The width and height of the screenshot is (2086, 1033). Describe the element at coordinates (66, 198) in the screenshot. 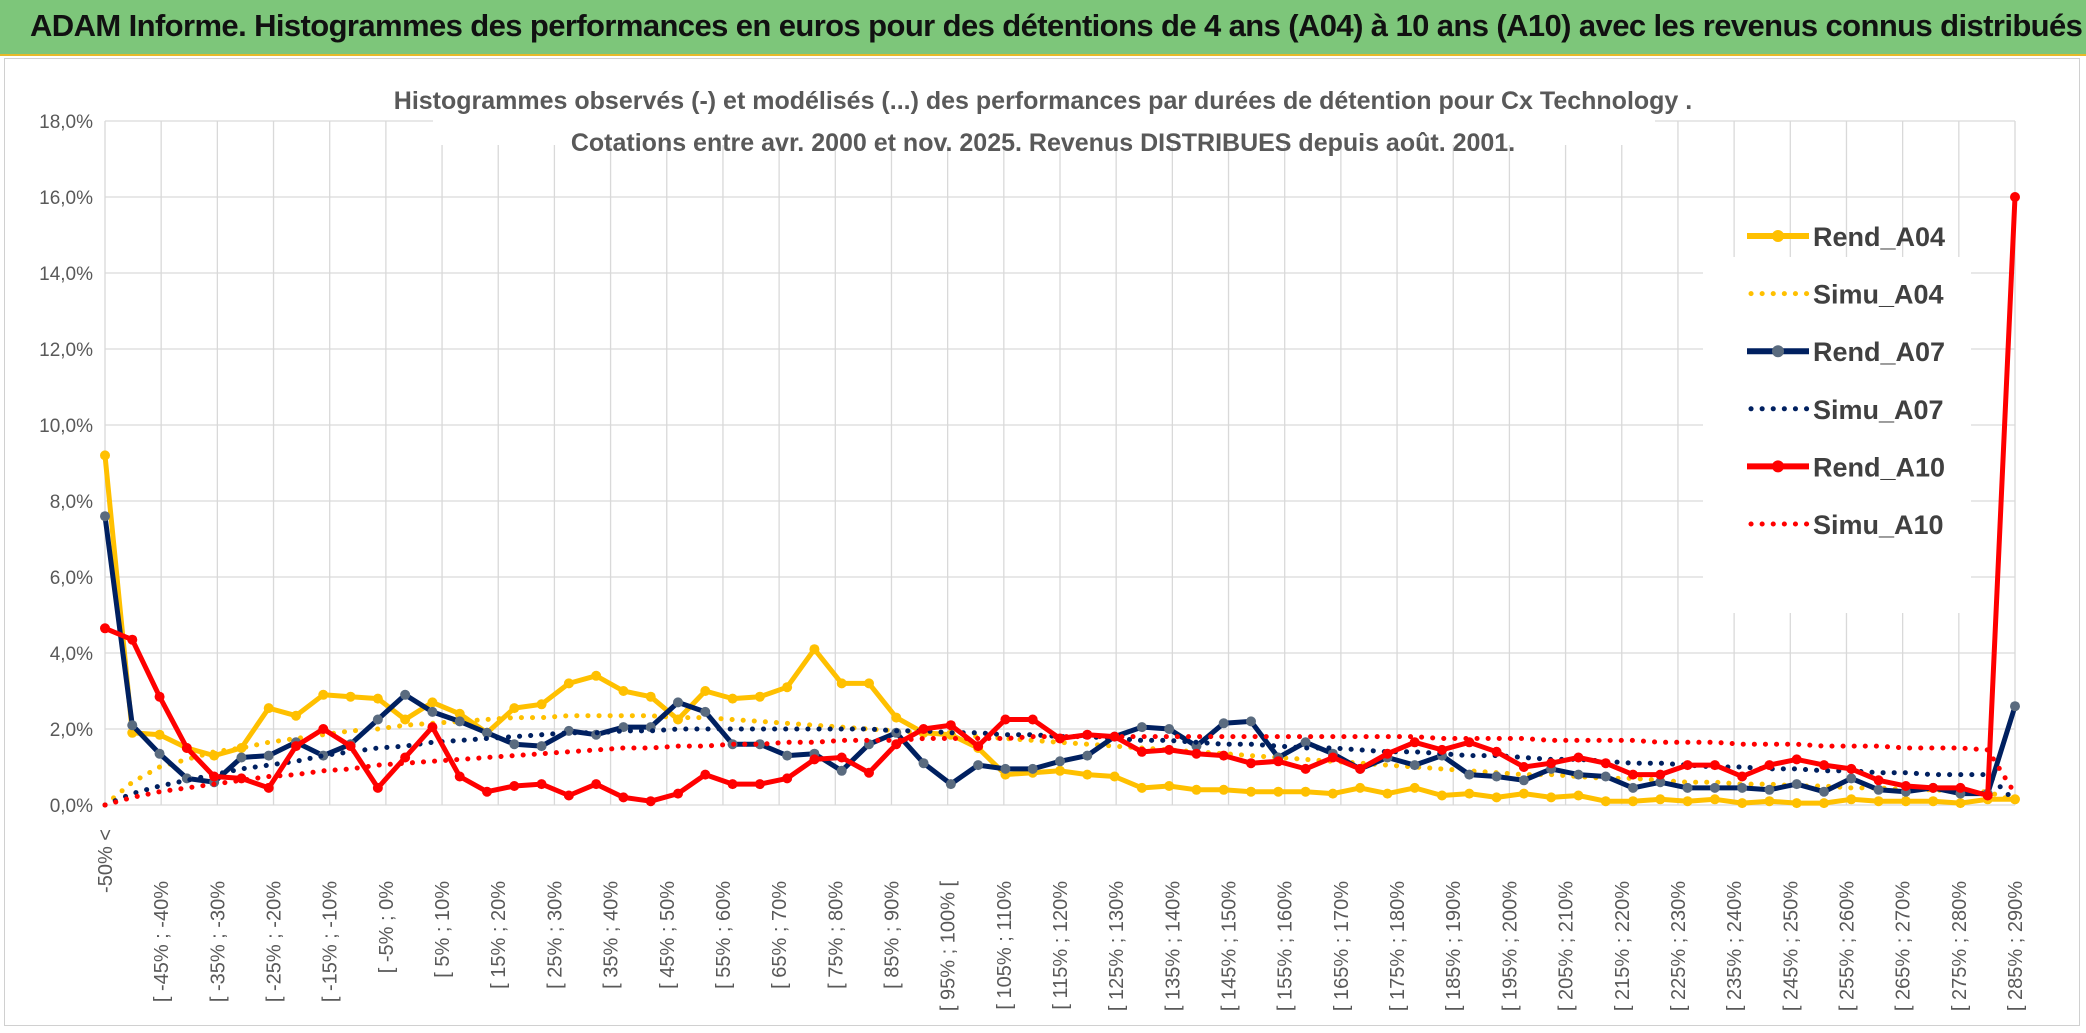

I see `y-tick-label: 16,0%` at that location.